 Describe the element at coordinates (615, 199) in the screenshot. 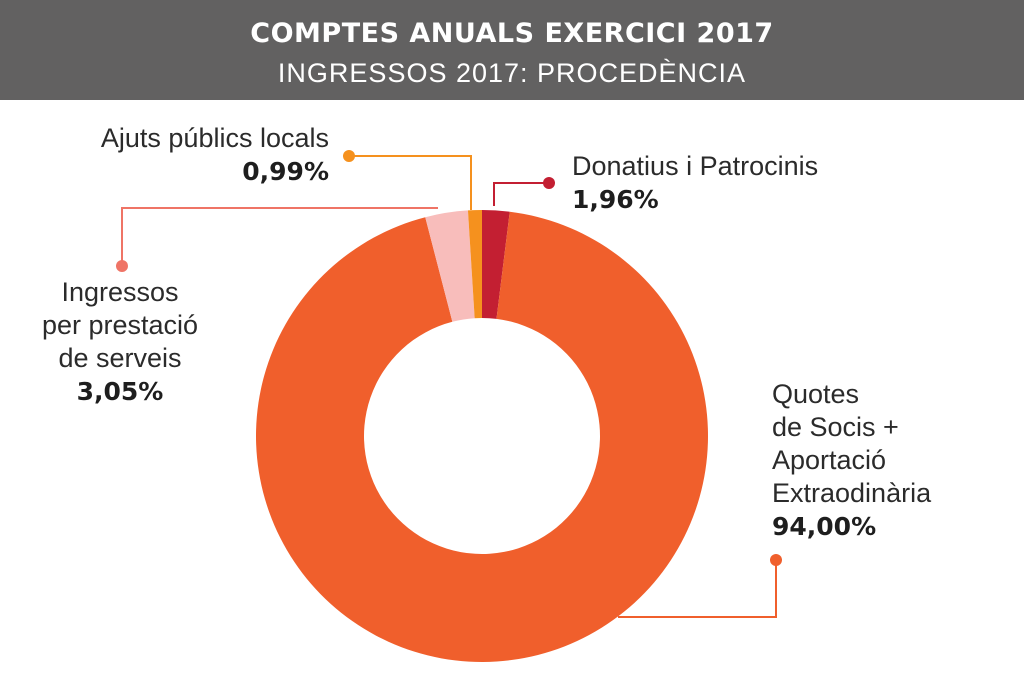

I see `label-donatius-value: 1,96%` at that location.